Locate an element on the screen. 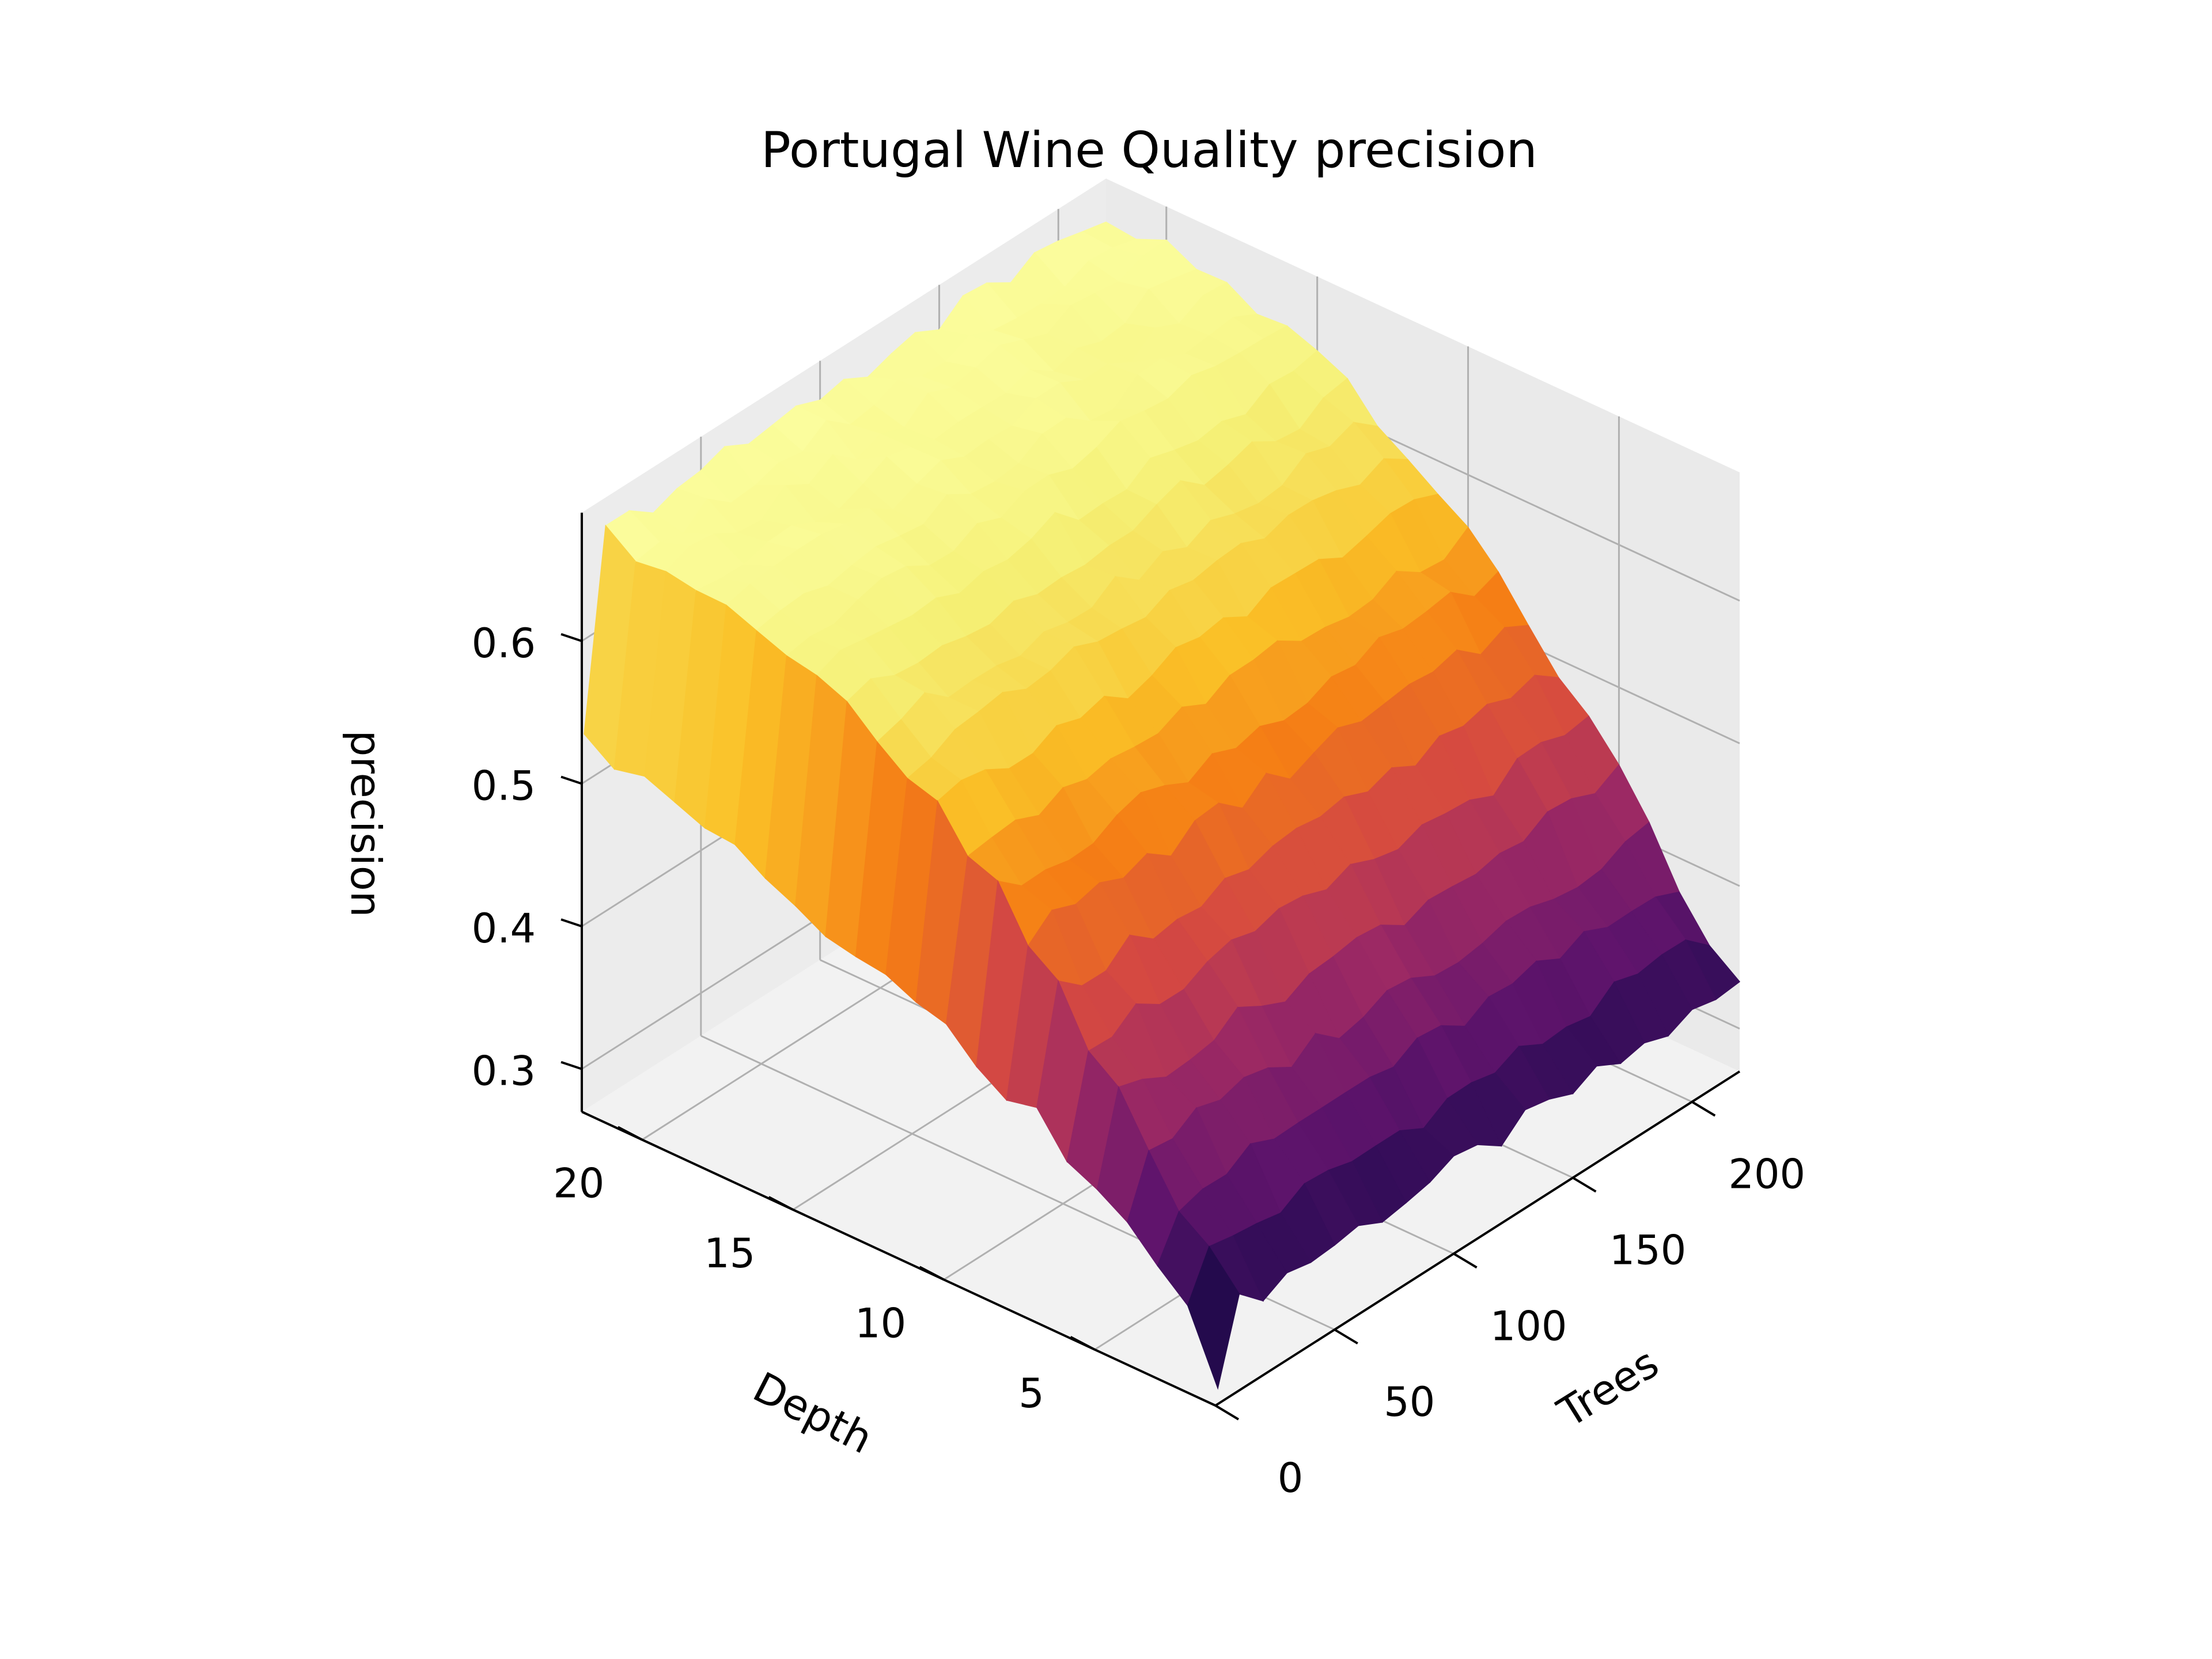  y-tick-label: 10 is located at coordinates (880, 1323).